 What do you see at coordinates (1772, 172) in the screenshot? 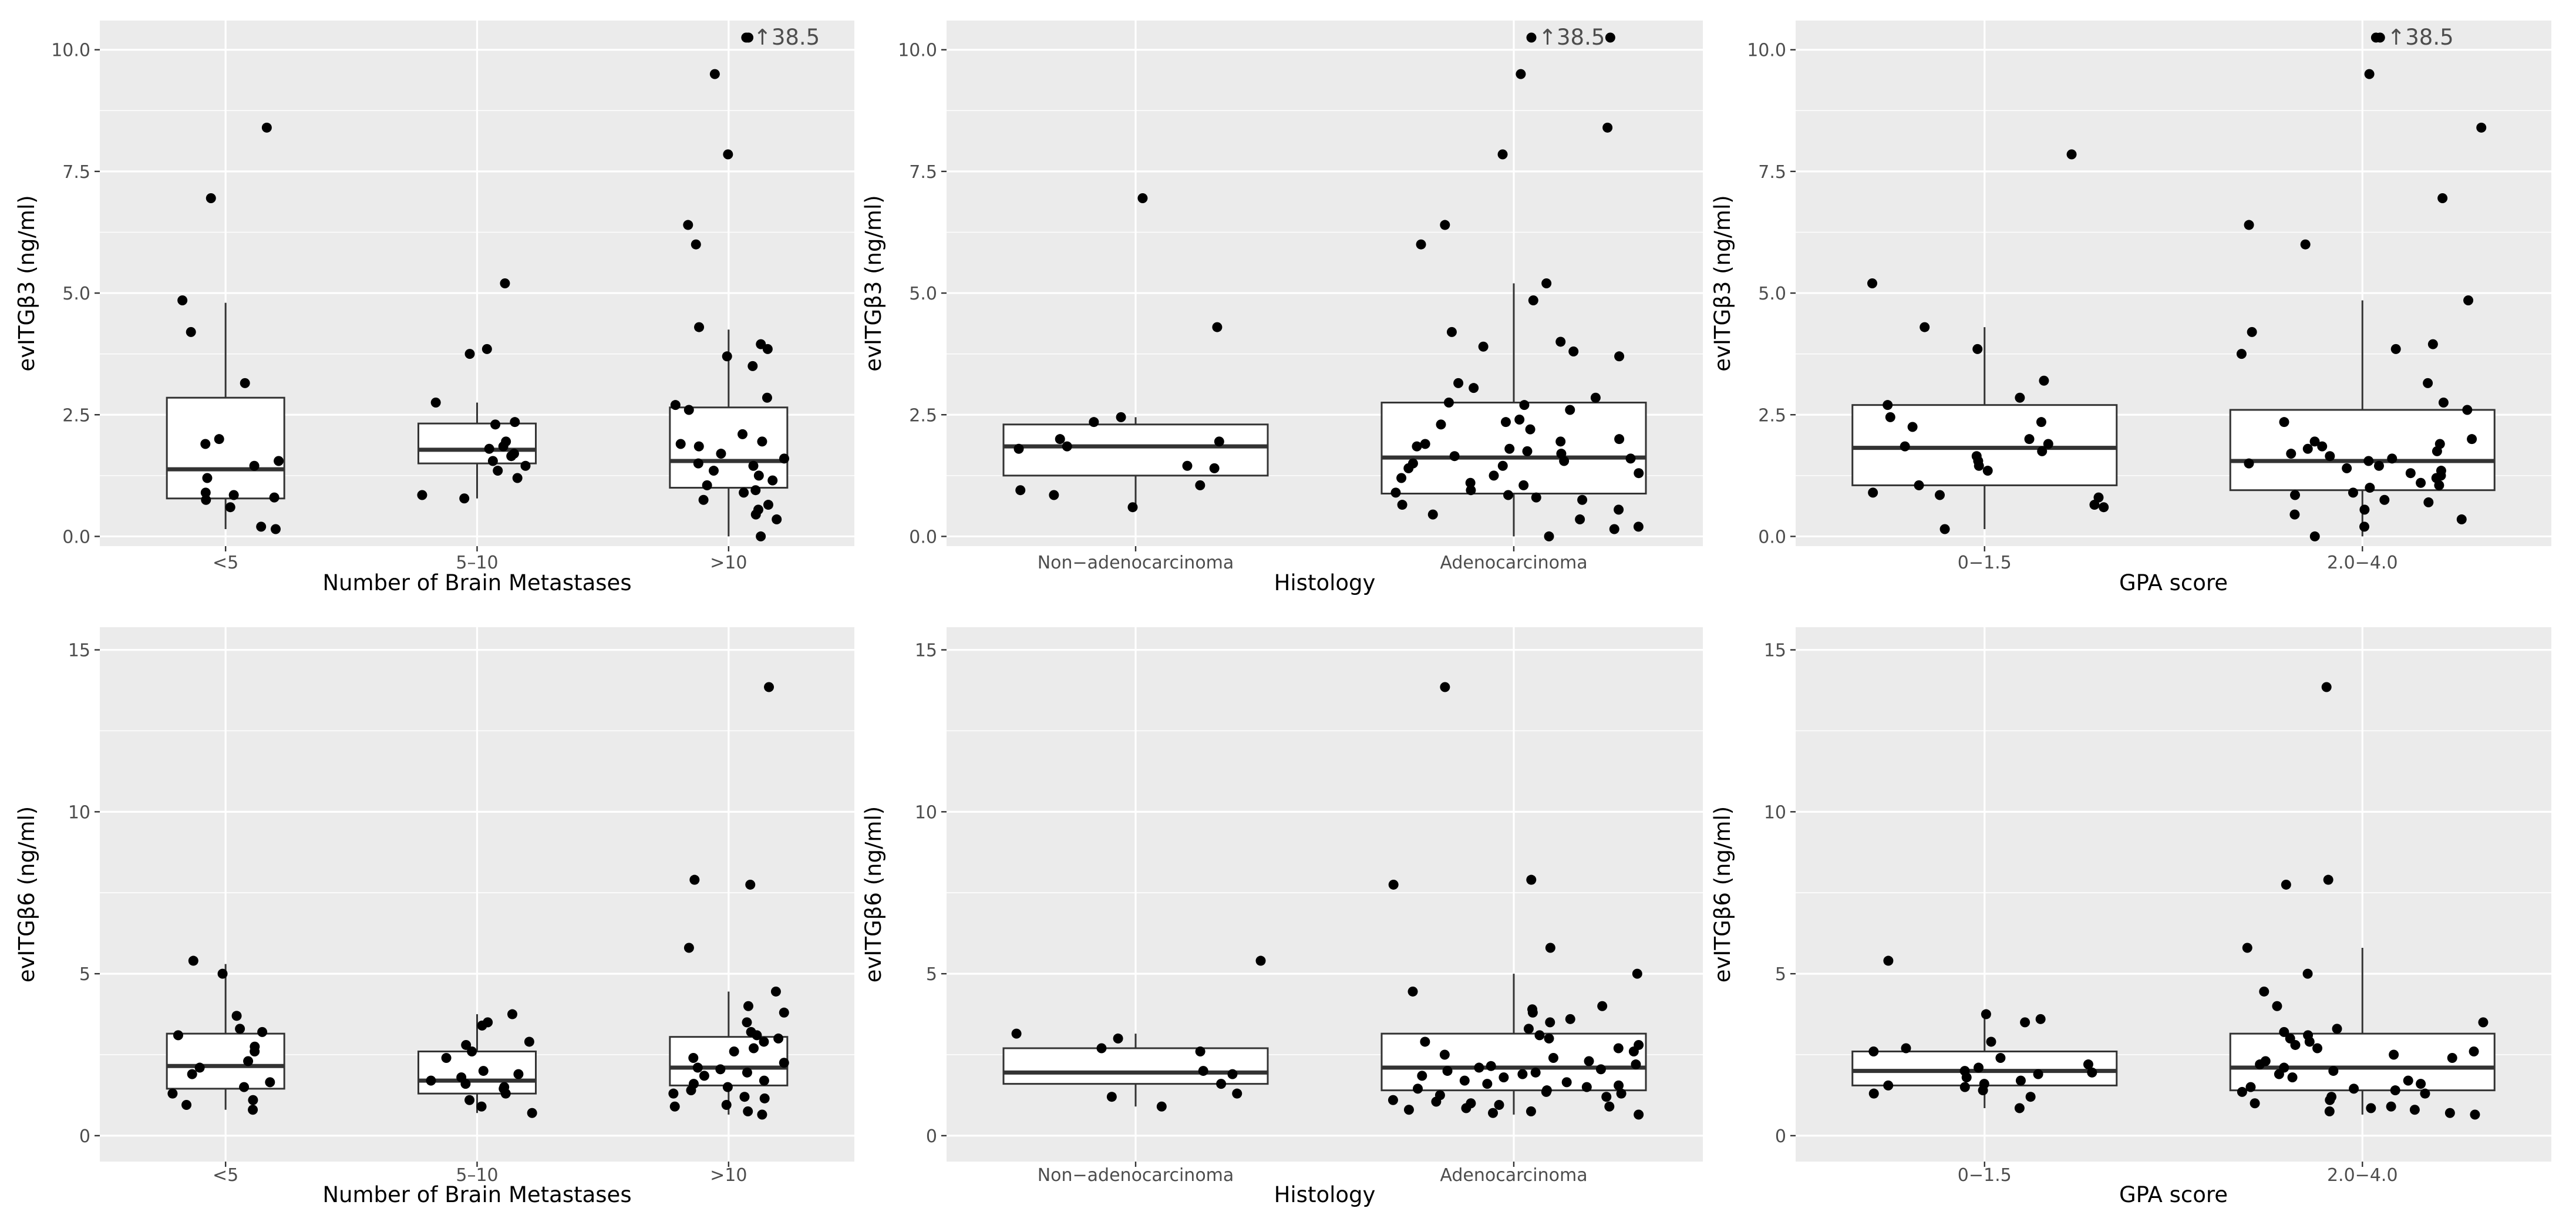
I see `y-tick-label: 7.5` at bounding box center [1772, 172].